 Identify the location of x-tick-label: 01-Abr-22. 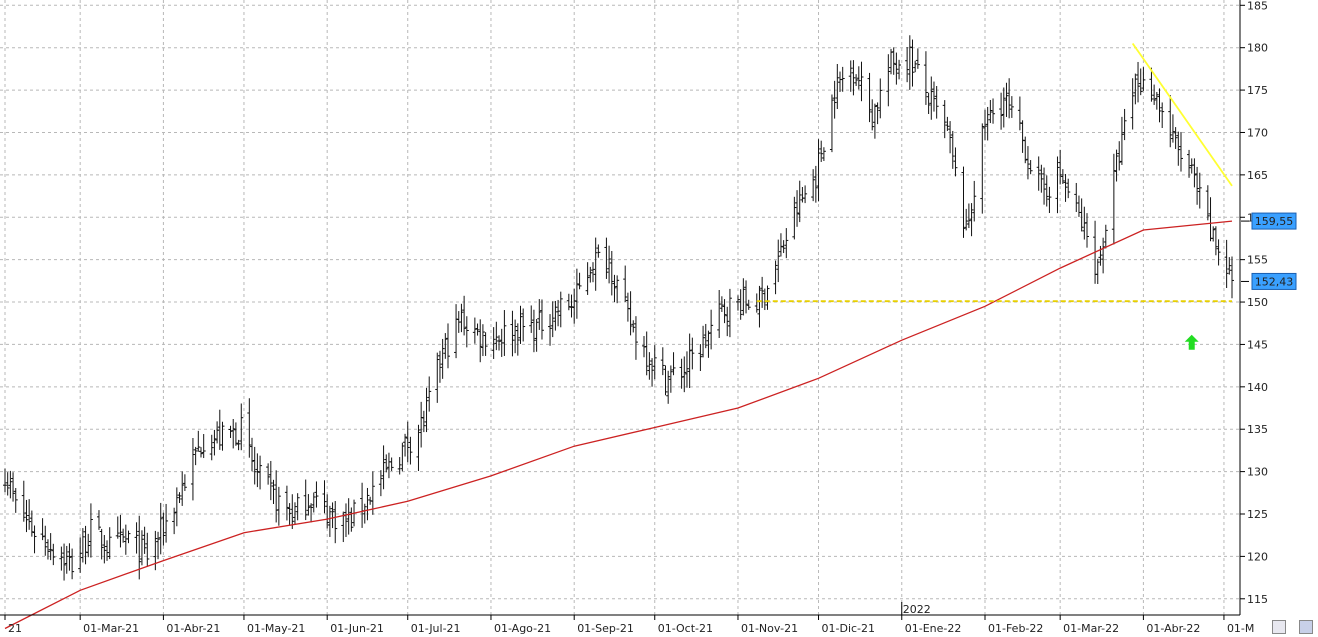
(1173, 628).